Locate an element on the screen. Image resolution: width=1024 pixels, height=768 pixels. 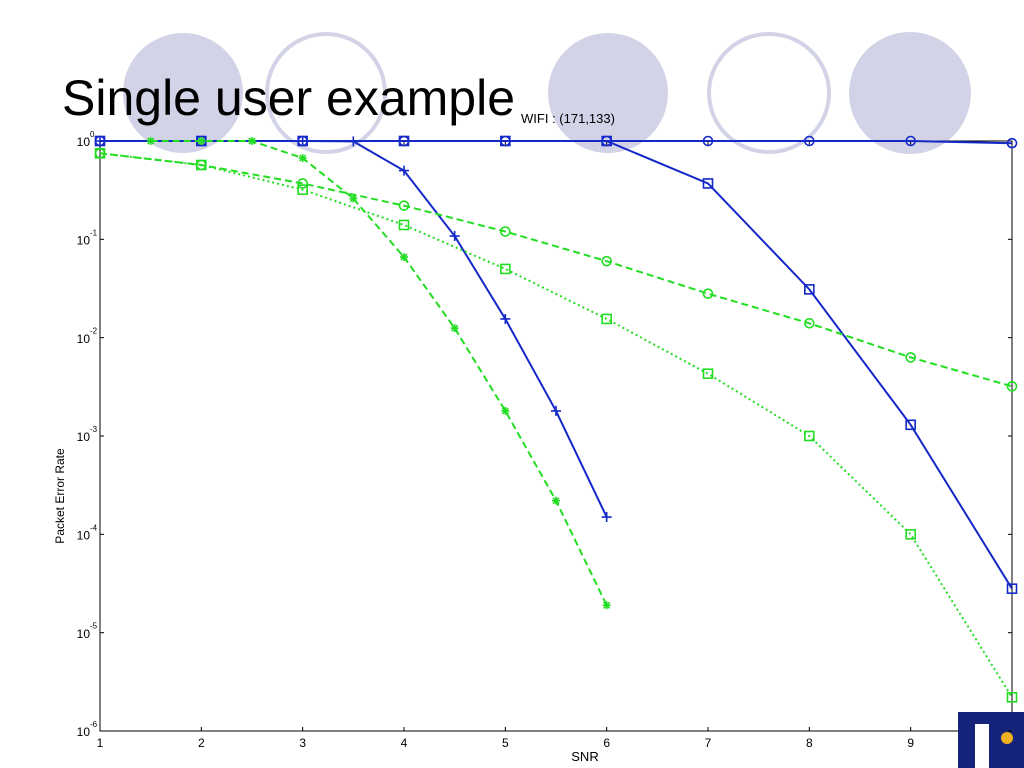
x-tick-label: 3 is located at coordinates (302, 743).